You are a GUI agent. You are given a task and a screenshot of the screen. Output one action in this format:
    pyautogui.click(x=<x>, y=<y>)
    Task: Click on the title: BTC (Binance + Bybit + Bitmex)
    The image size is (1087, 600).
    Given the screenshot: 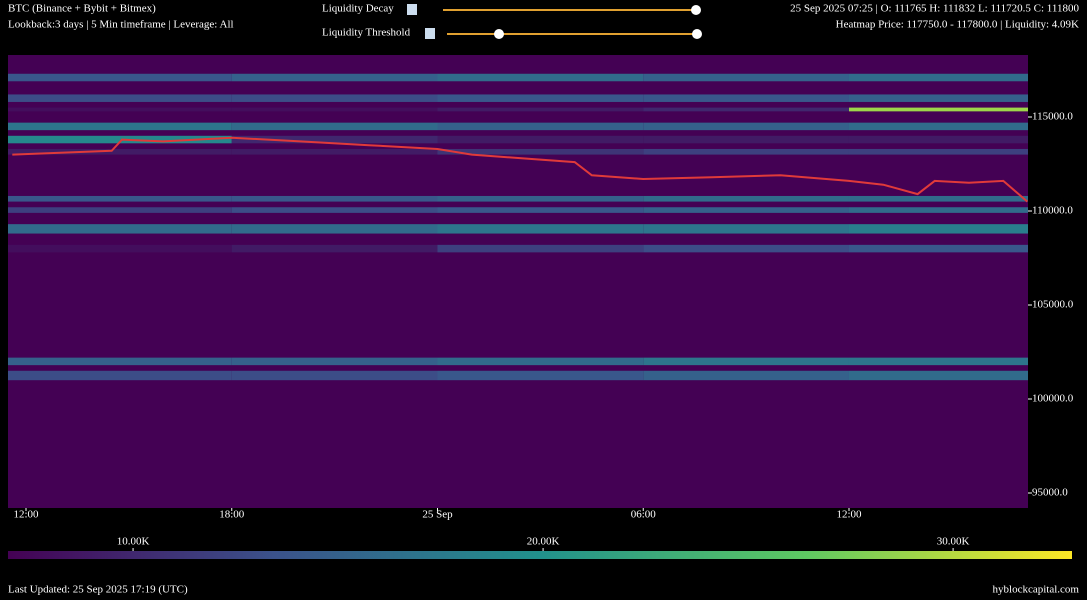 What is the action you would take?
    pyautogui.click(x=82, y=9)
    